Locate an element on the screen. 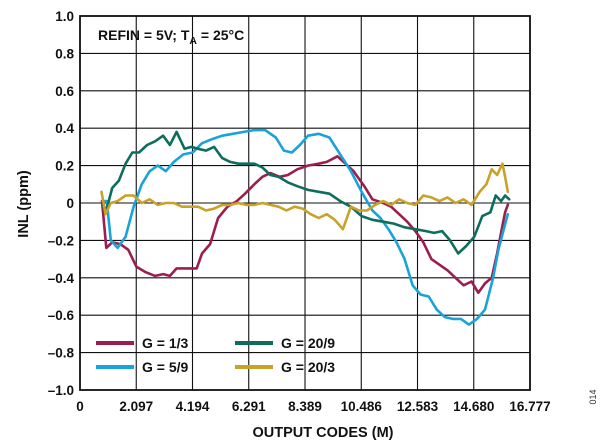 The image size is (600, 441). x-tick-label: 8.389 is located at coordinates (305, 406).